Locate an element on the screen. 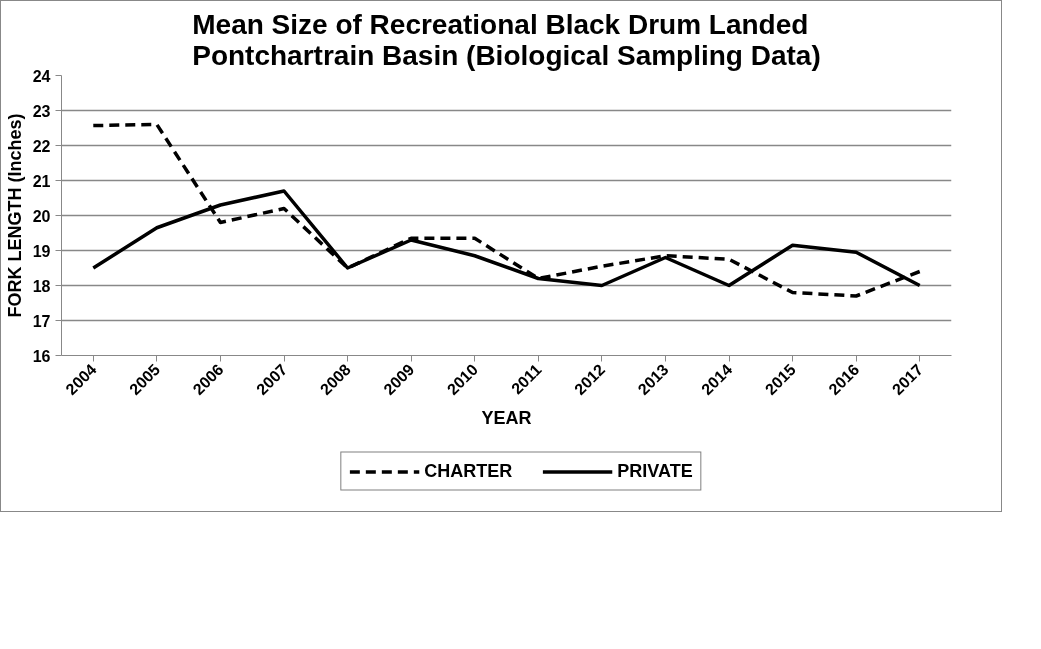  chart-title: Mean Size of Recreational Black Drum Landed Pontchartrain Basin (Biological Sampling Data) is located at coordinates (506, 39).